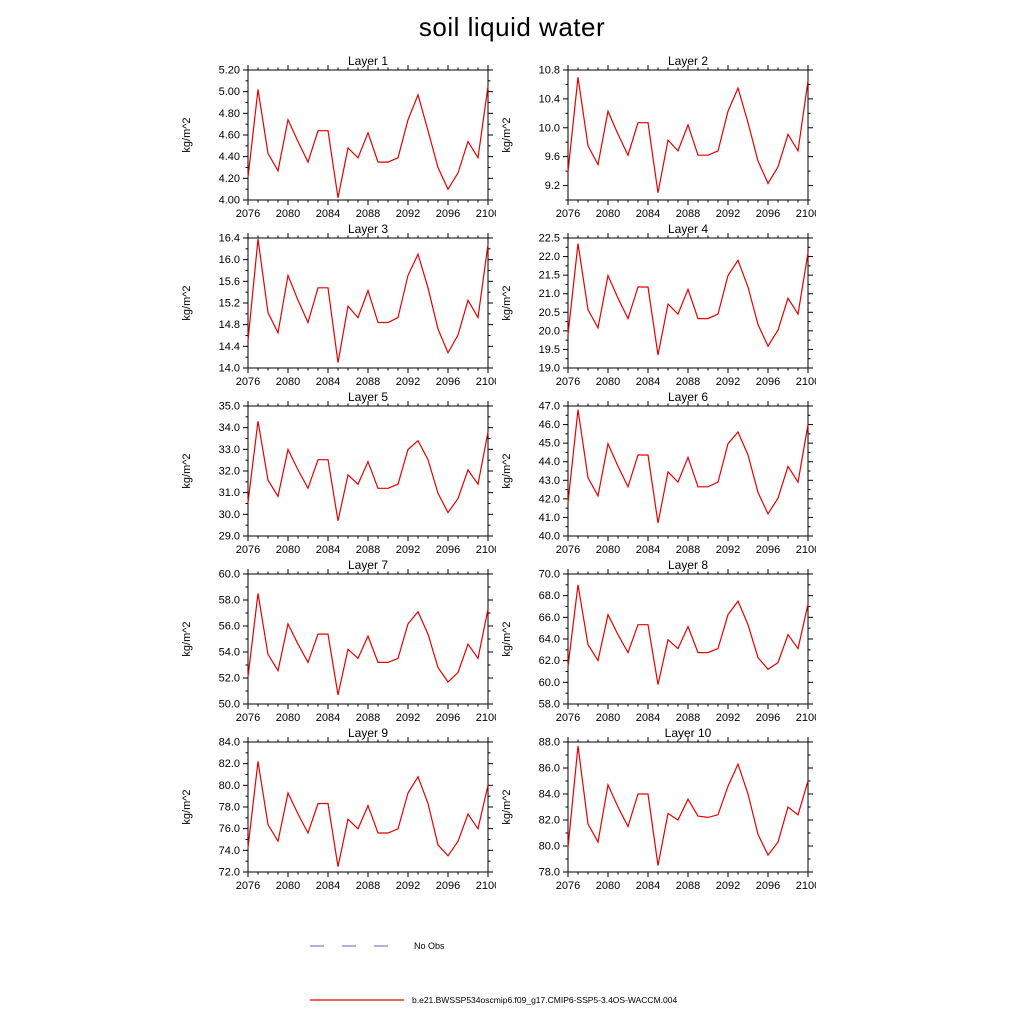  What do you see at coordinates (229, 575) in the screenshot?
I see `y-tick-label: 60.0` at bounding box center [229, 575].